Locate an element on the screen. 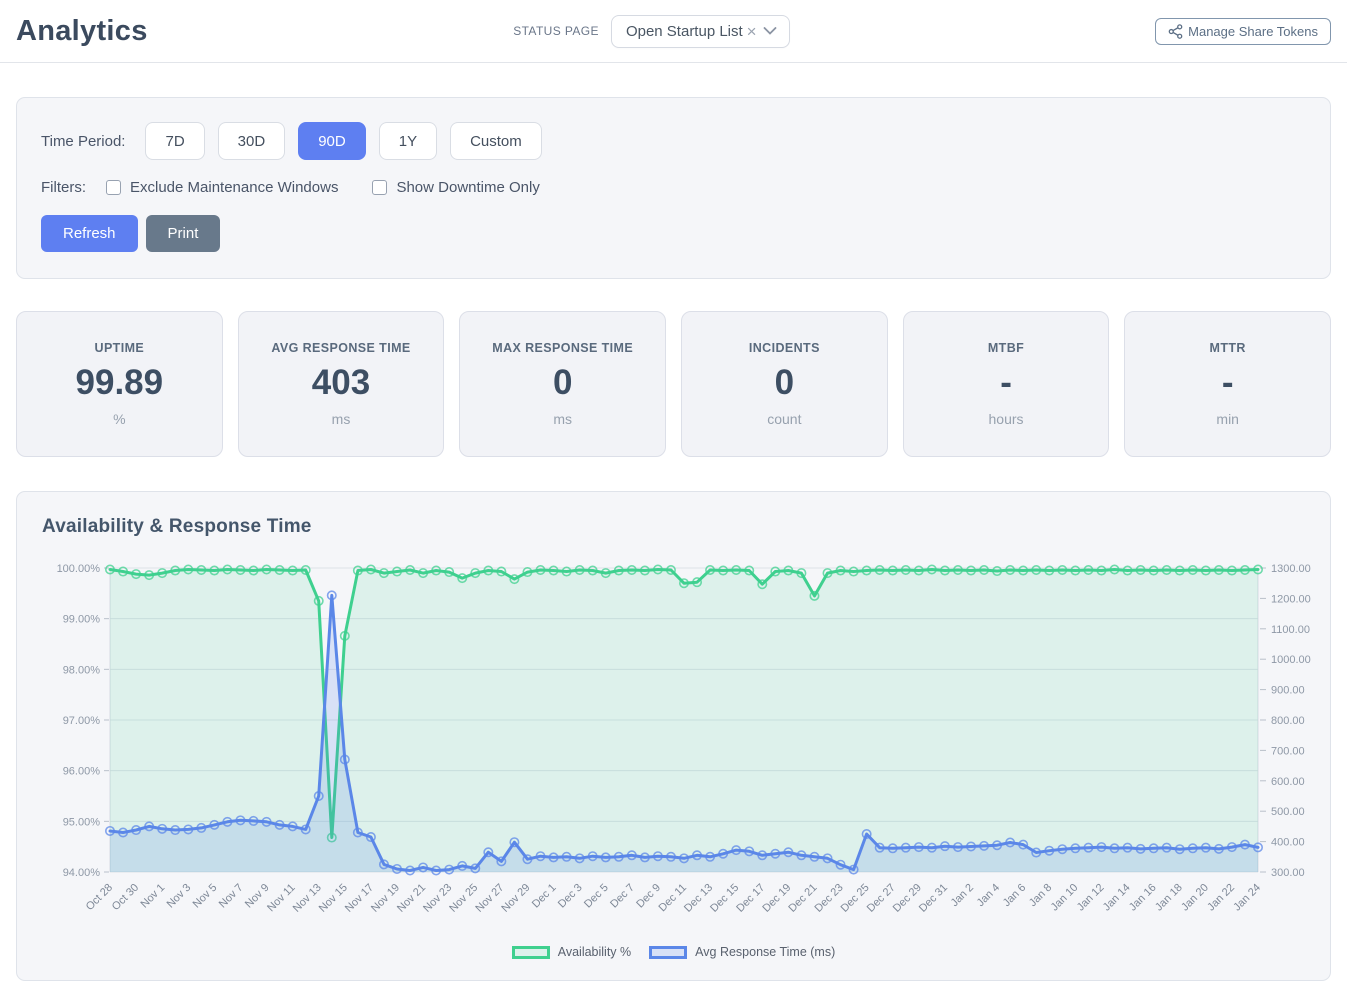 The width and height of the screenshot is (1347, 995). print-button: Print is located at coordinates (183, 233).